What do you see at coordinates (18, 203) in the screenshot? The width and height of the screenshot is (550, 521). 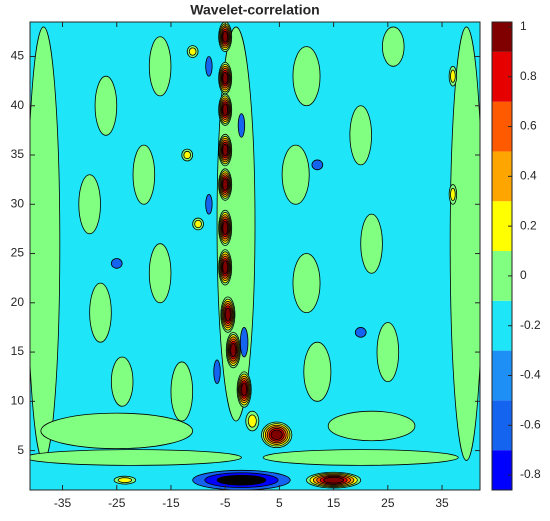 I see `y-tick-label: 30` at bounding box center [18, 203].